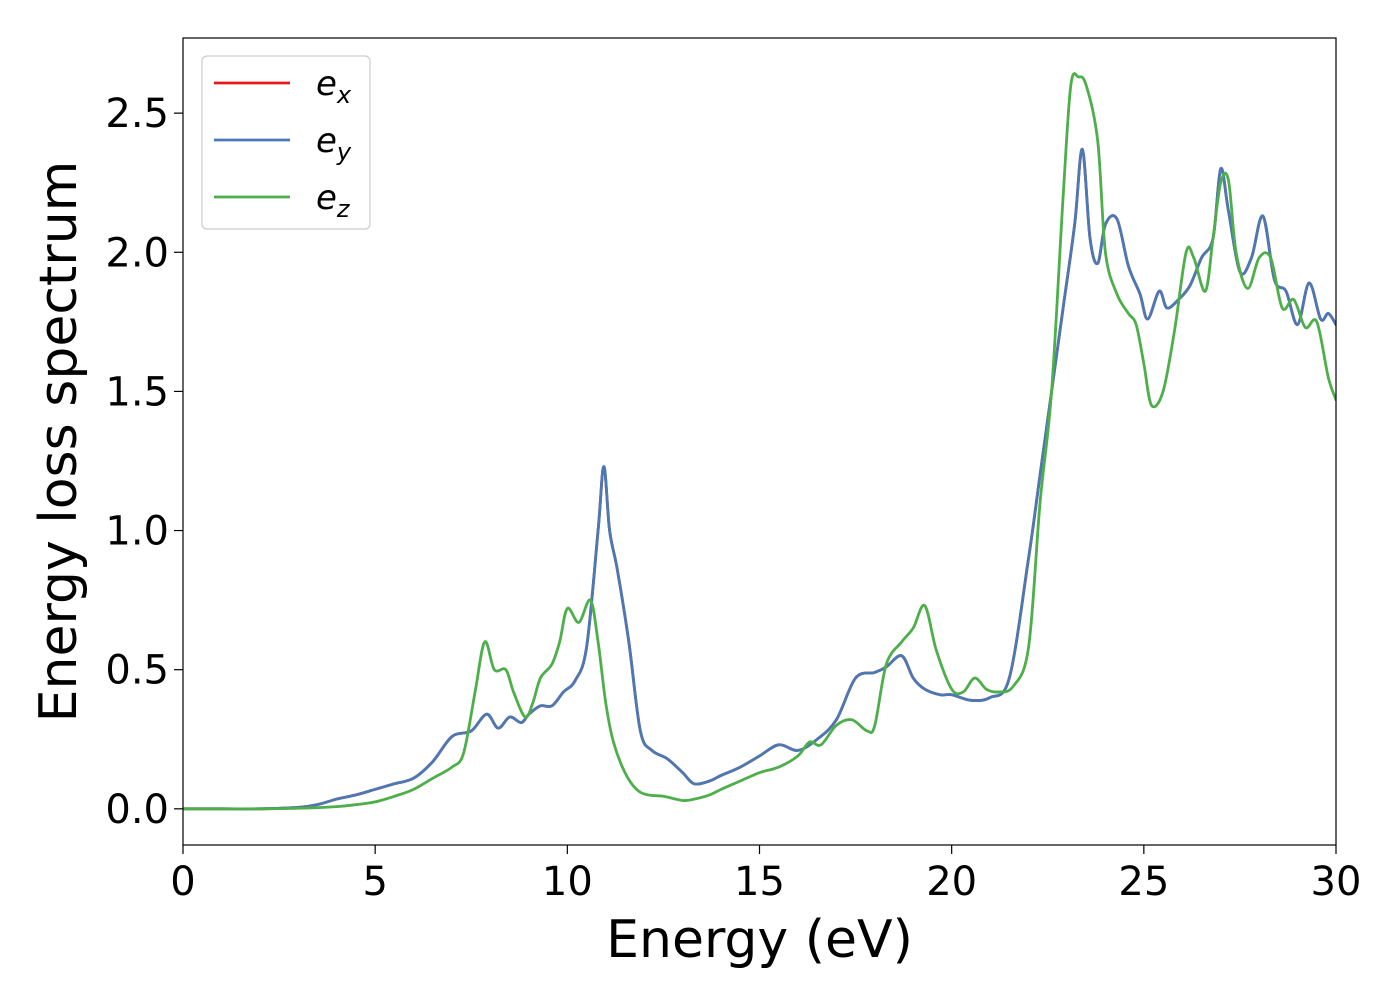 The height and width of the screenshot is (1000, 1400). I want to click on x-tick-label: 10, so click(567, 882).